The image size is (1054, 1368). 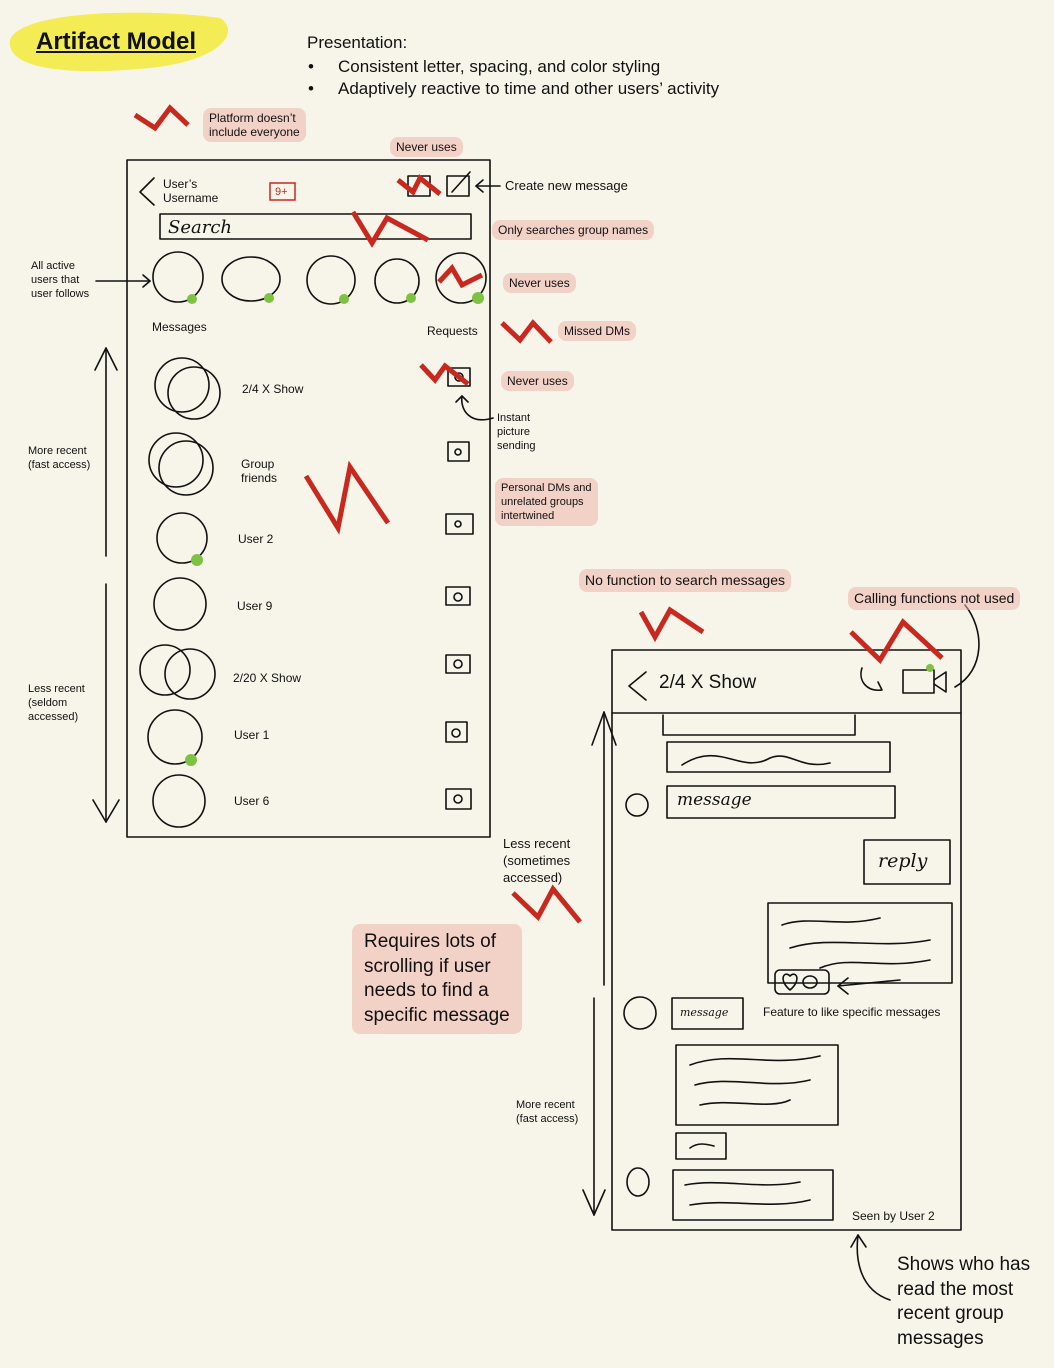 I want to click on text-line: Less recent, so click(x=537, y=843).